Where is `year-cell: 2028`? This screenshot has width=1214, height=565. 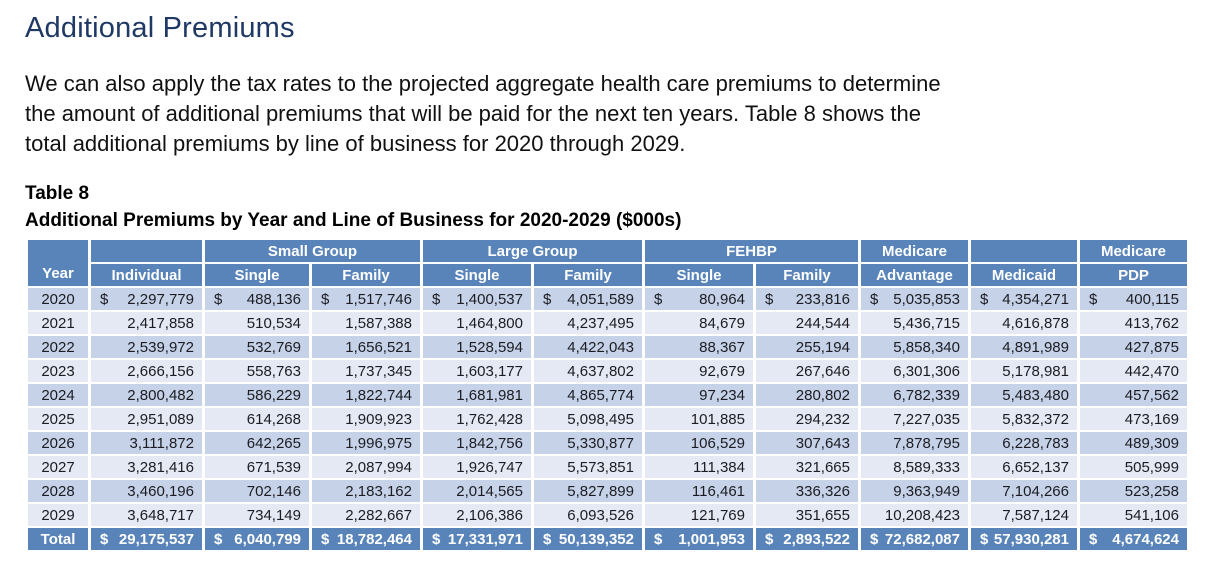 year-cell: 2028 is located at coordinates (58, 491).